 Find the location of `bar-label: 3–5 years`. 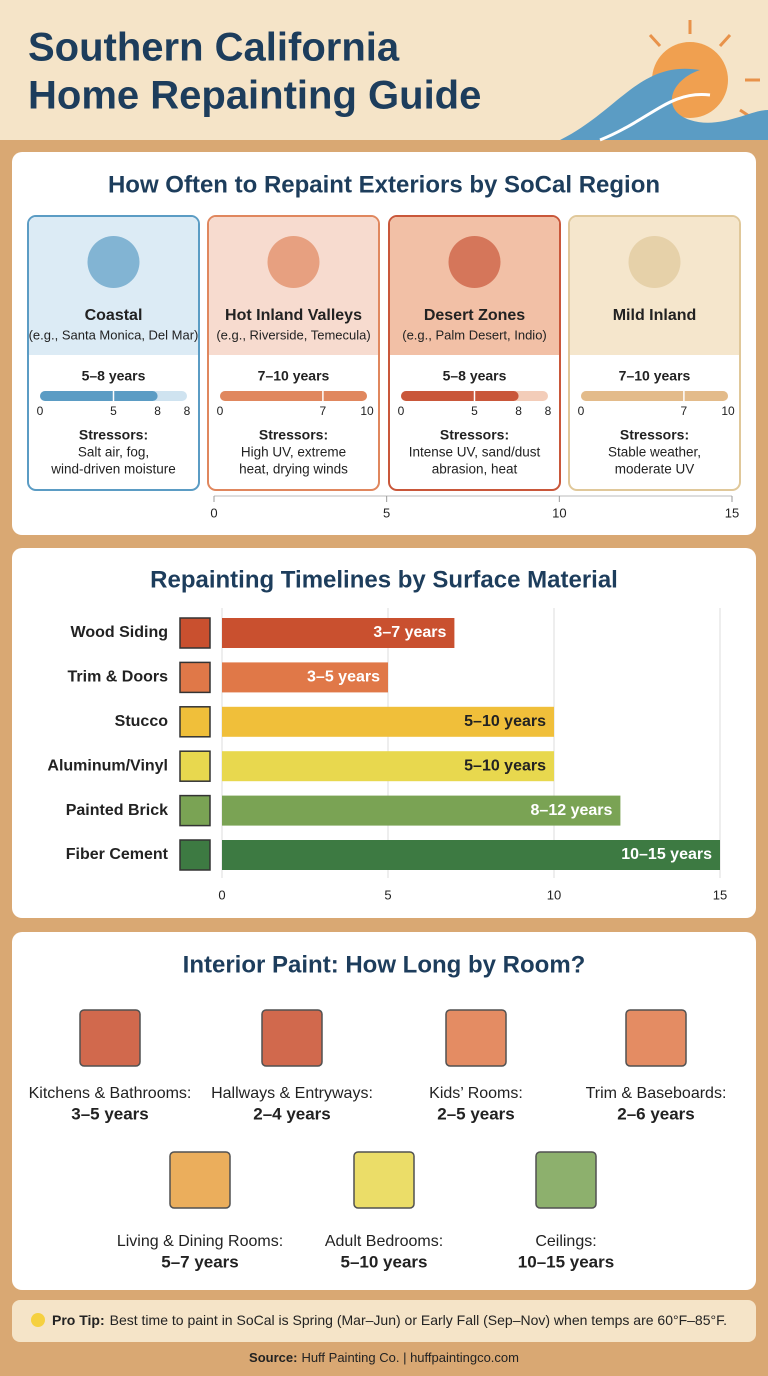

bar-label: 3–5 years is located at coordinates (343, 677).